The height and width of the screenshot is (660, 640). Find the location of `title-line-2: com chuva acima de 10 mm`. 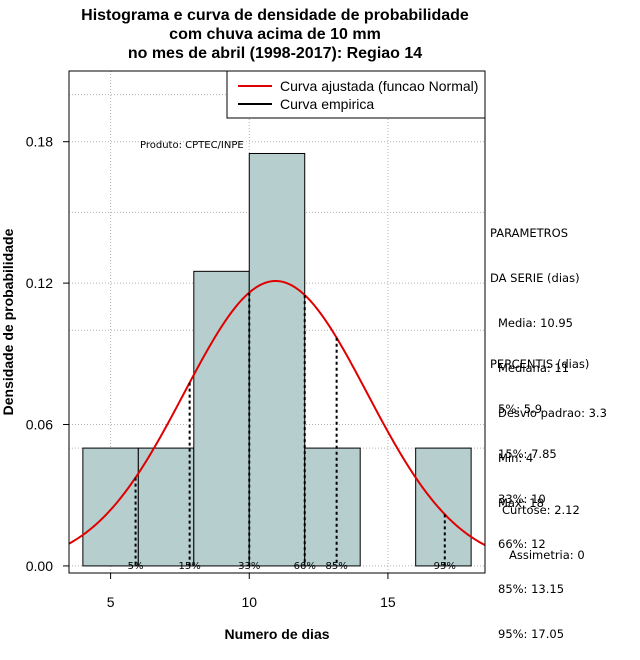

title-line-2: com chuva acima de 10 mm is located at coordinates (275, 34).